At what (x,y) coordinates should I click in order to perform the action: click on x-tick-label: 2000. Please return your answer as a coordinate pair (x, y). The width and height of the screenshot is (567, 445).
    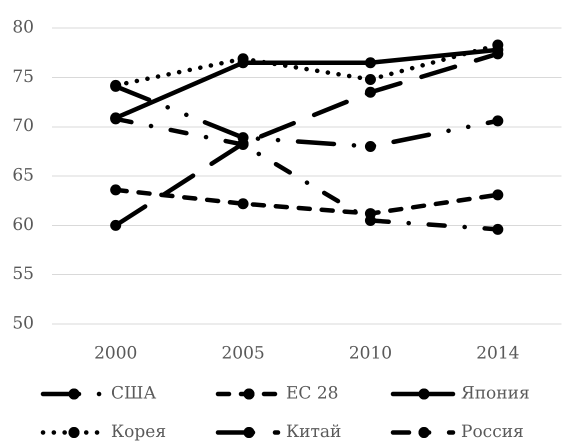
    Looking at the image, I should click on (116, 354).